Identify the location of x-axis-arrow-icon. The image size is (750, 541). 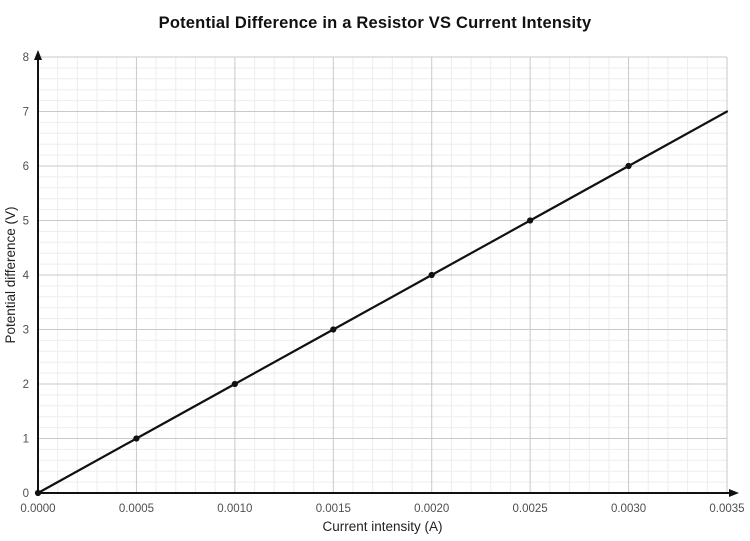
(734, 493).